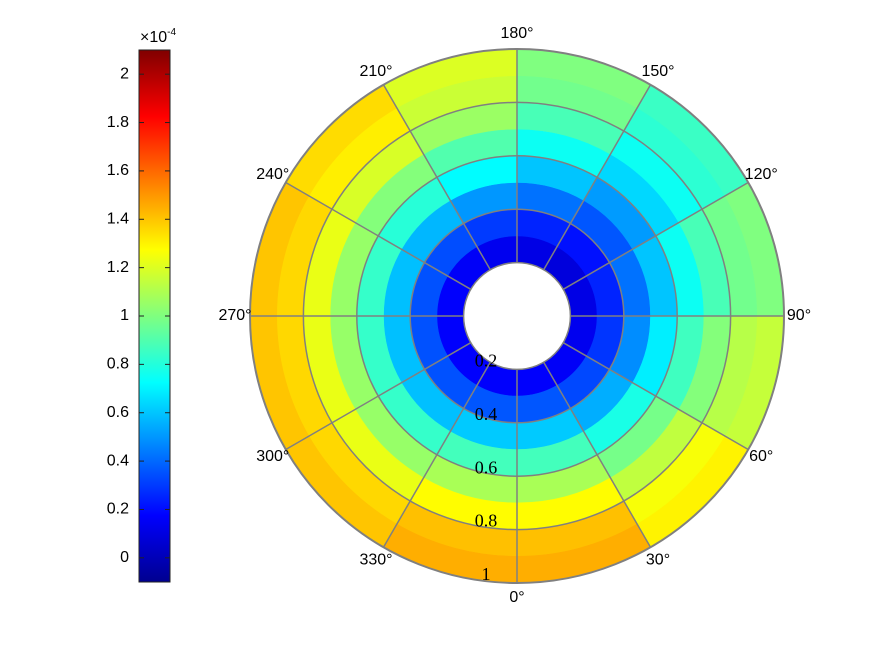 This screenshot has width=875, height=656. What do you see at coordinates (272, 174) in the screenshot?
I see `theta-tick-label: 240°` at bounding box center [272, 174].